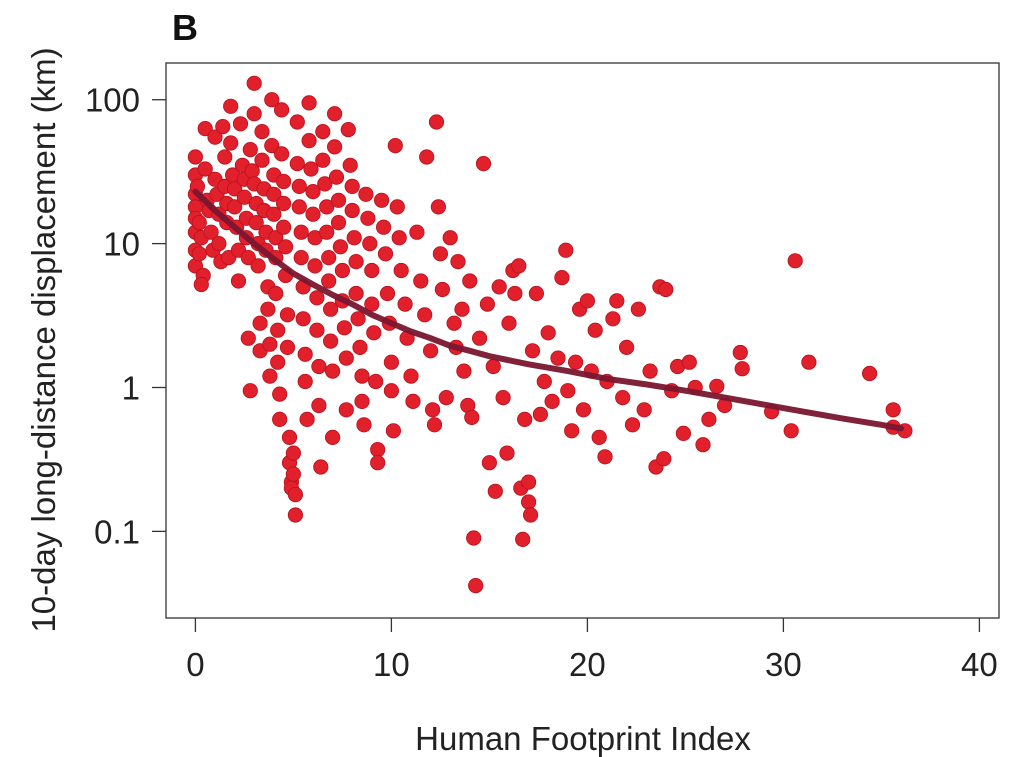 This screenshot has height=757, width=1010. Describe the element at coordinates (131, 387) in the screenshot. I see `y-tick-label: 1` at that location.